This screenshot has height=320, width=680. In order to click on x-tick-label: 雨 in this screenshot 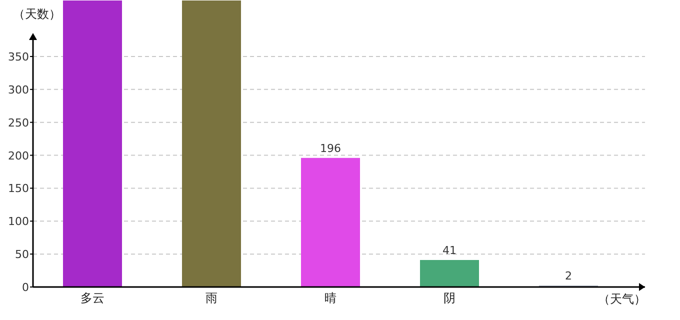, I will do `click(212, 298)`.